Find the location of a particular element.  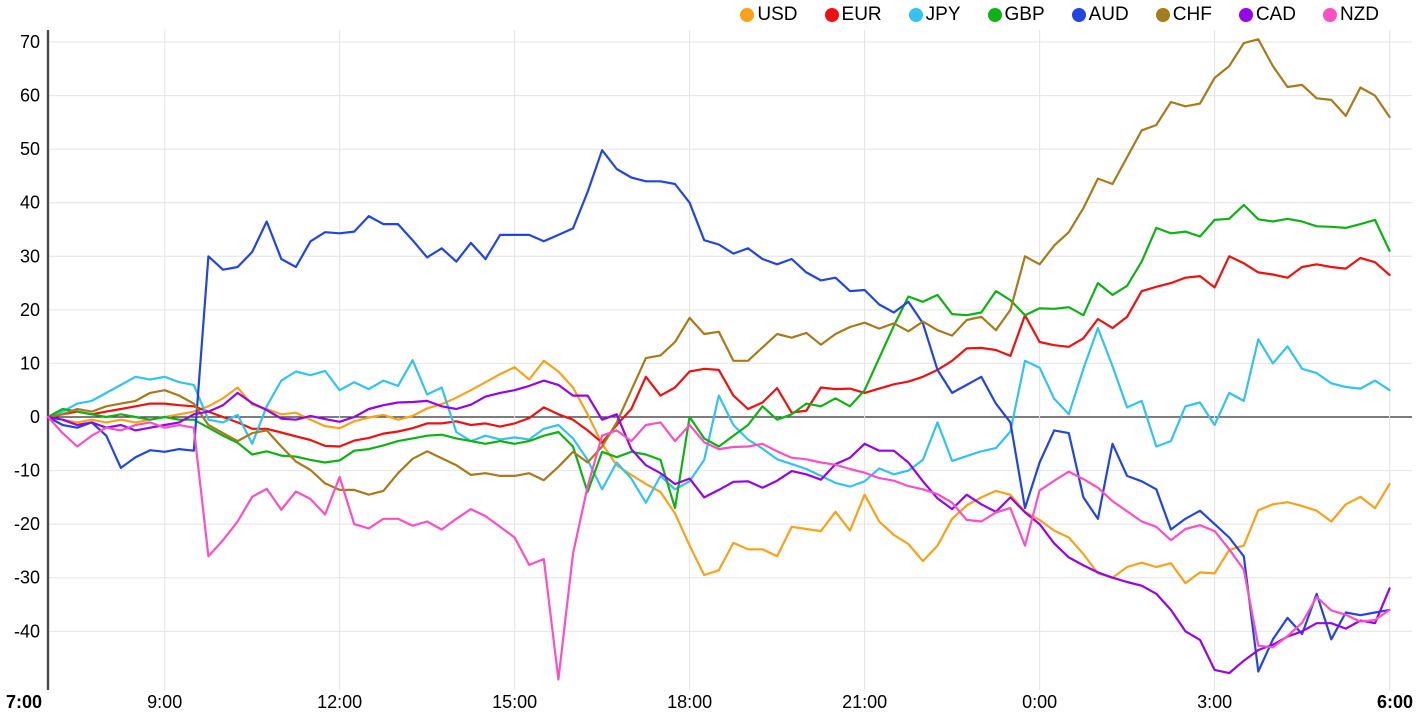

legend-item-jpy: JPY is located at coordinates (934, 15).